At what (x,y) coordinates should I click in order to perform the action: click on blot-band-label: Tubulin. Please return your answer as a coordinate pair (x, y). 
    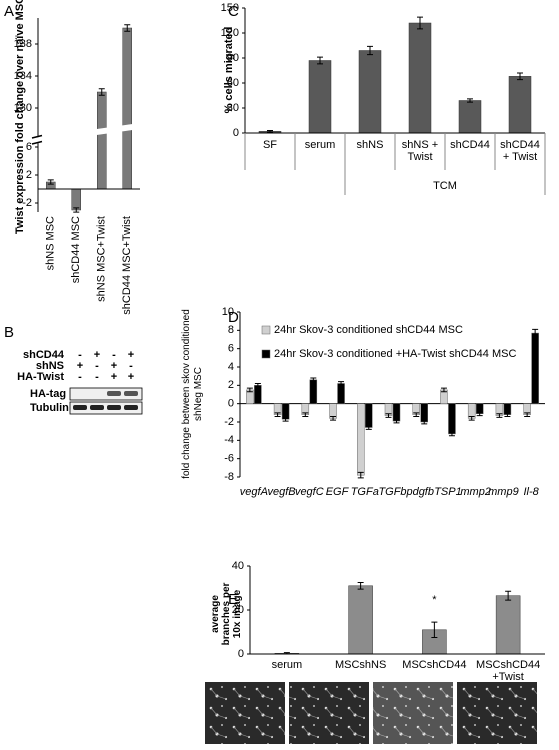
    Looking at the image, I should click on (49, 408).